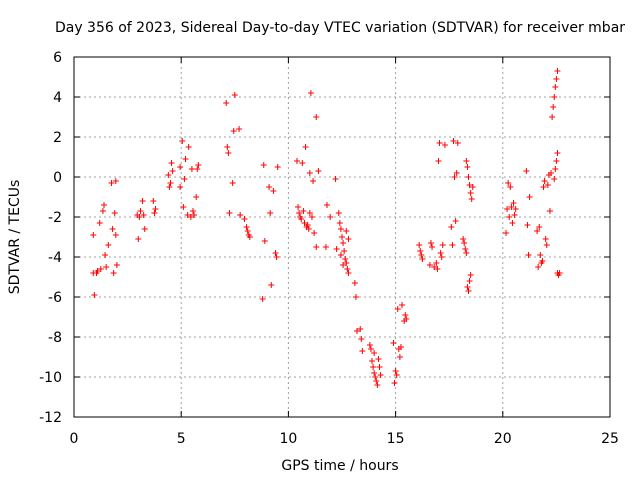 The height and width of the screenshot is (480, 640). Describe the element at coordinates (55, 258) in the screenshot. I see `y-tick-label: -4` at that location.